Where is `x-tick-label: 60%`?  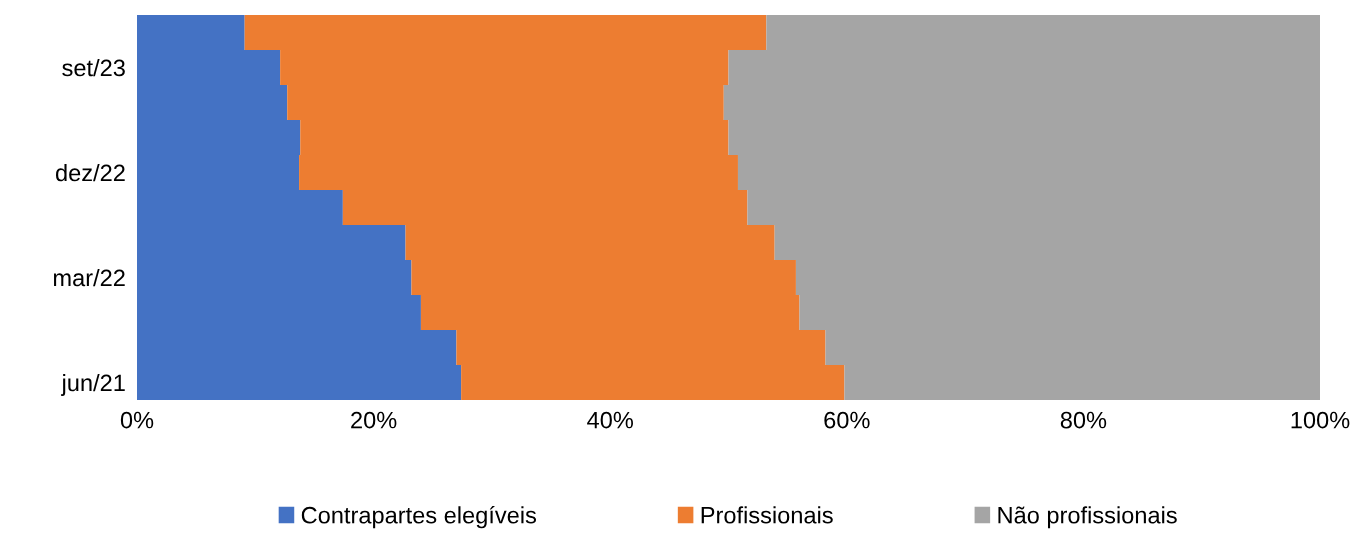 x-tick-label: 60% is located at coordinates (847, 420).